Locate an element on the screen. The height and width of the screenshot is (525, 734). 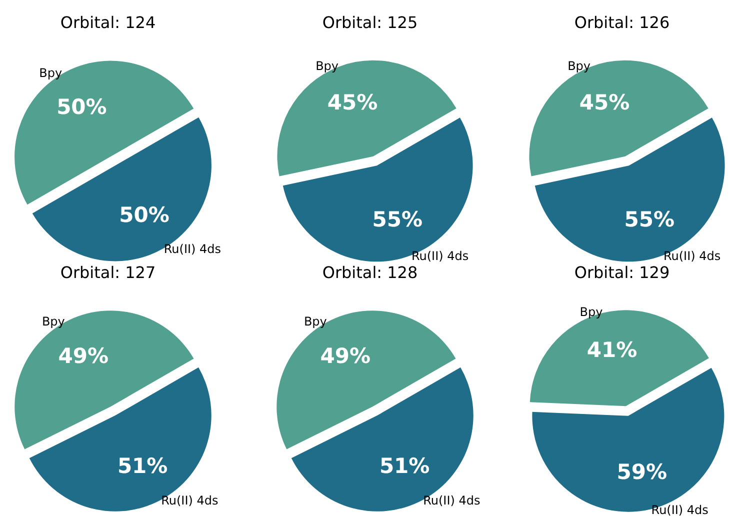
data-label: 41% is located at coordinates (612, 350).